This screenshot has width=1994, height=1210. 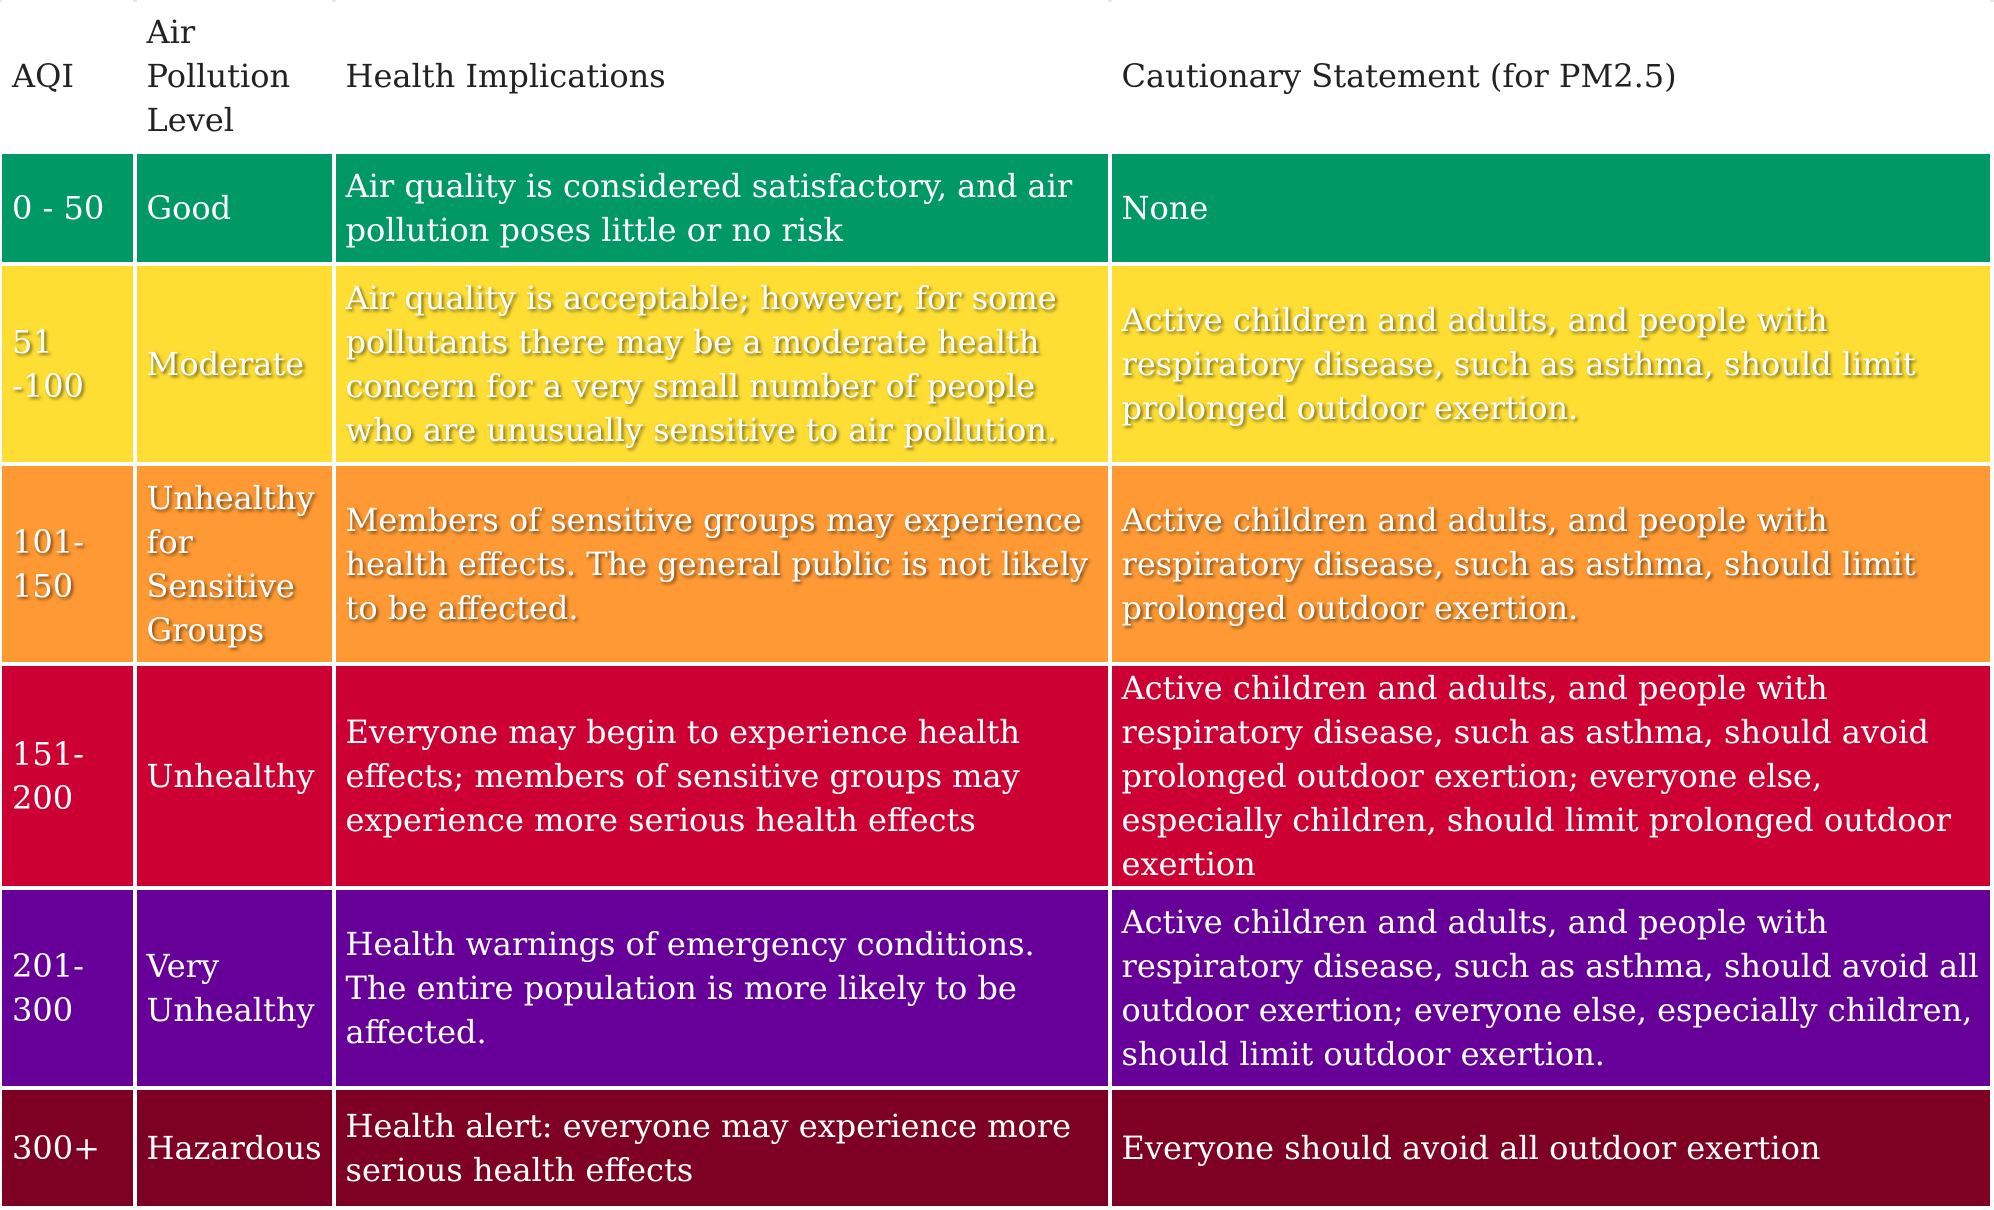 What do you see at coordinates (67, 75) in the screenshot?
I see `header-aqi: AQI` at bounding box center [67, 75].